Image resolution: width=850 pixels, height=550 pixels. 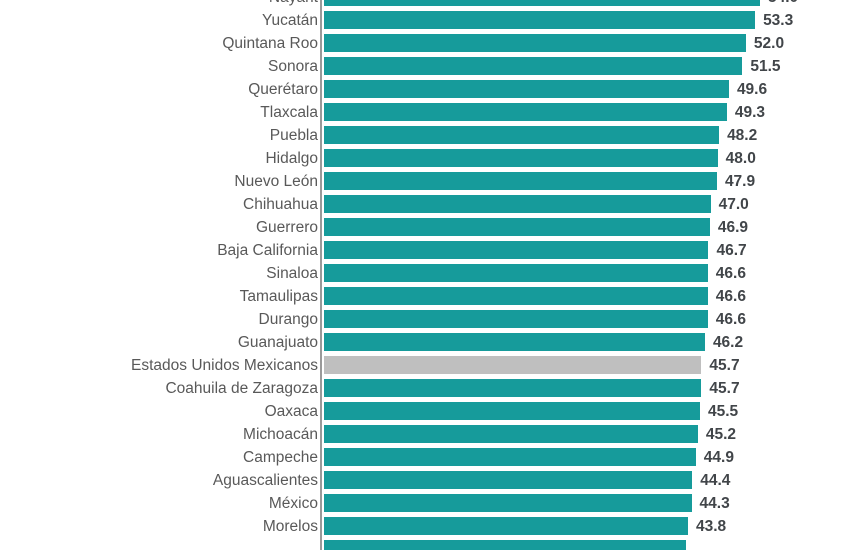 I want to click on bar-row: Quintana Roo 52.0, so click(x=425, y=43).